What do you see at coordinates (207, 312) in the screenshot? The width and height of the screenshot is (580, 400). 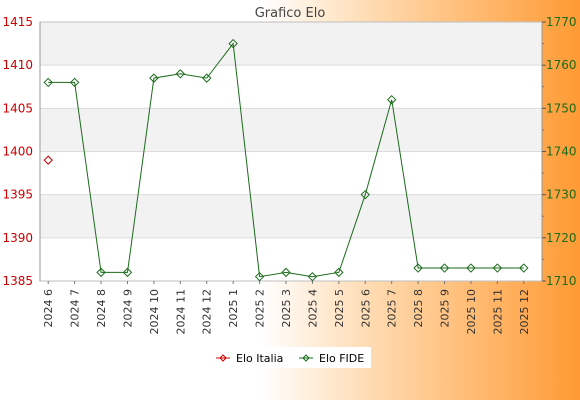 I see `x-tick-label: 2024 12` at bounding box center [207, 312].